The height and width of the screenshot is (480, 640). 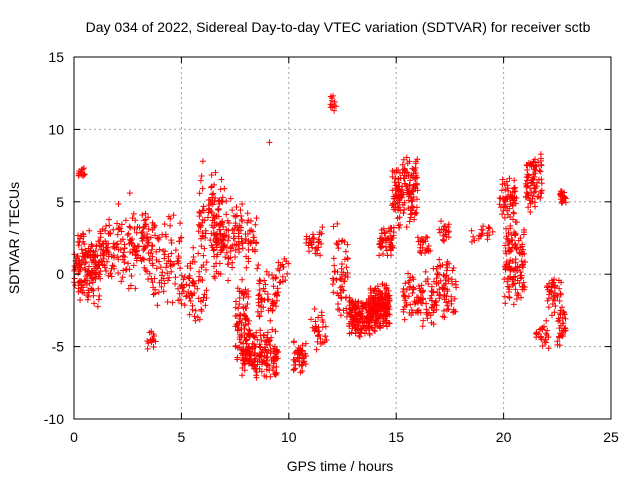 What do you see at coordinates (14, 238) in the screenshot?
I see `y-axis-label: SDTVAR / TECUs` at bounding box center [14, 238].